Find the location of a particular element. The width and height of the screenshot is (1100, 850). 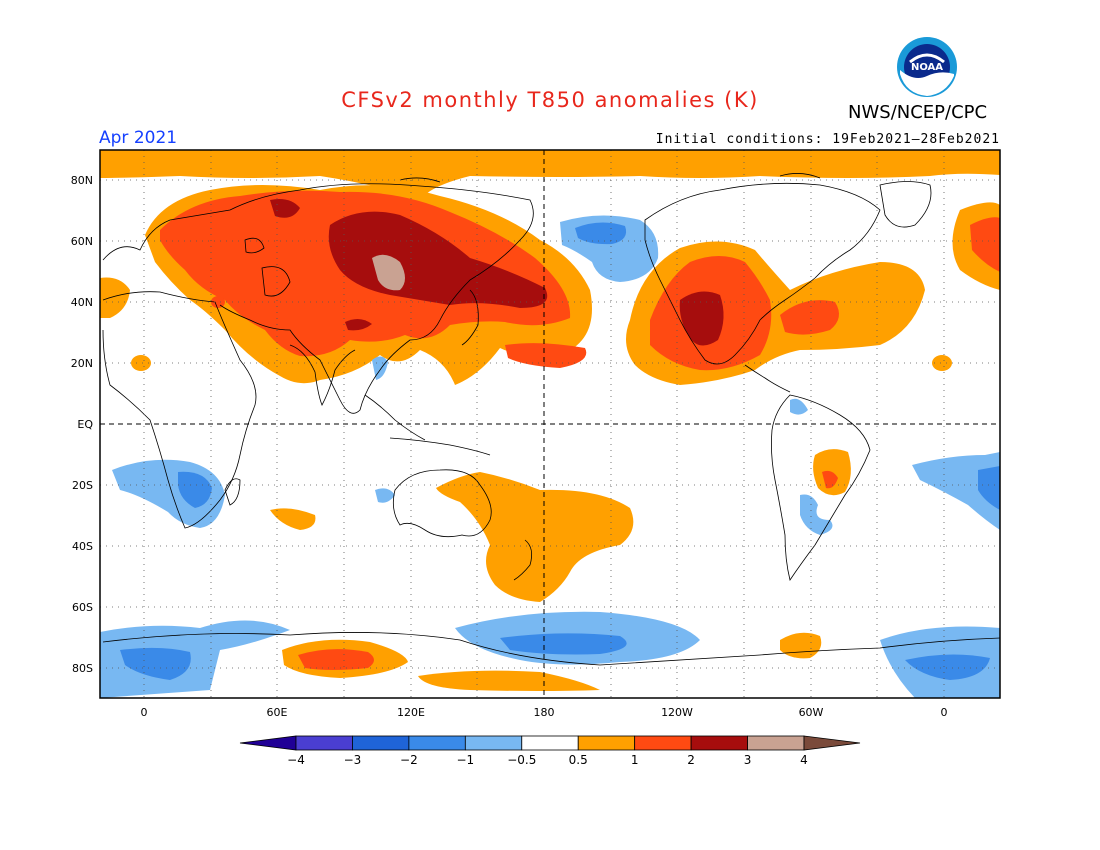

lat-label: 40S is located at coordinates (82, 546).